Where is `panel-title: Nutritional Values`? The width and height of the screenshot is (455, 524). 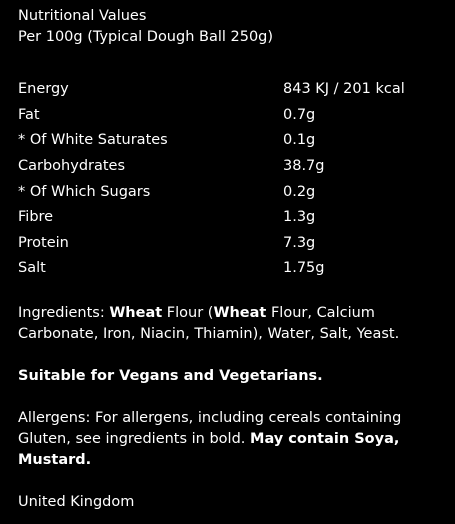
panel-title: Nutritional Values is located at coordinates (82, 16).